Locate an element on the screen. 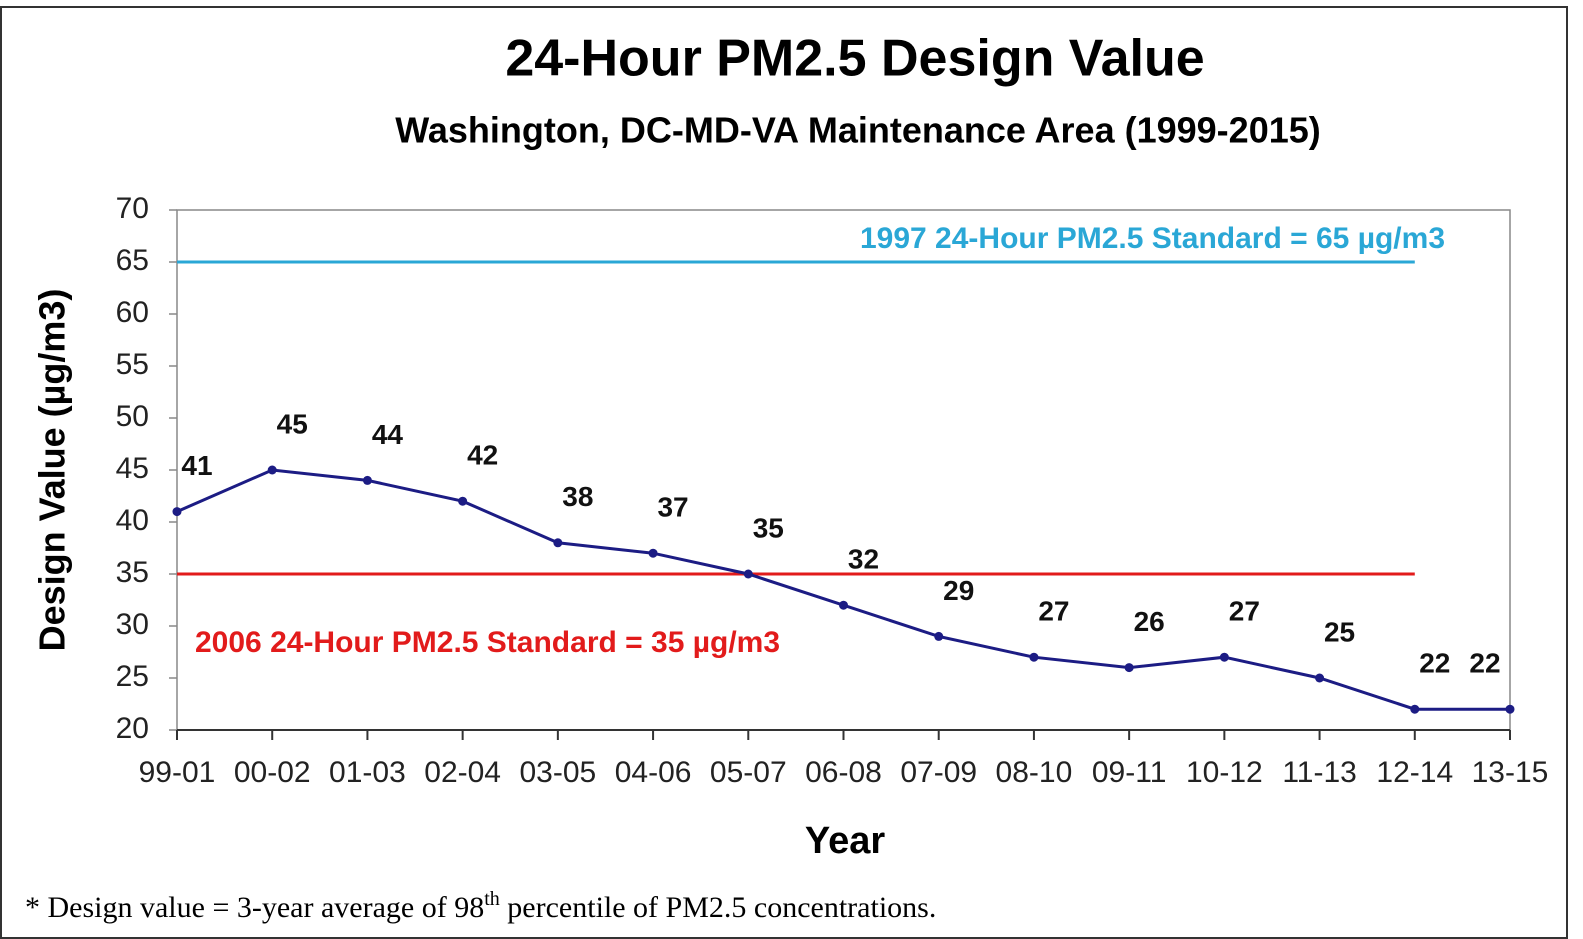  x-axis-label: Year is located at coordinates (845, 841).